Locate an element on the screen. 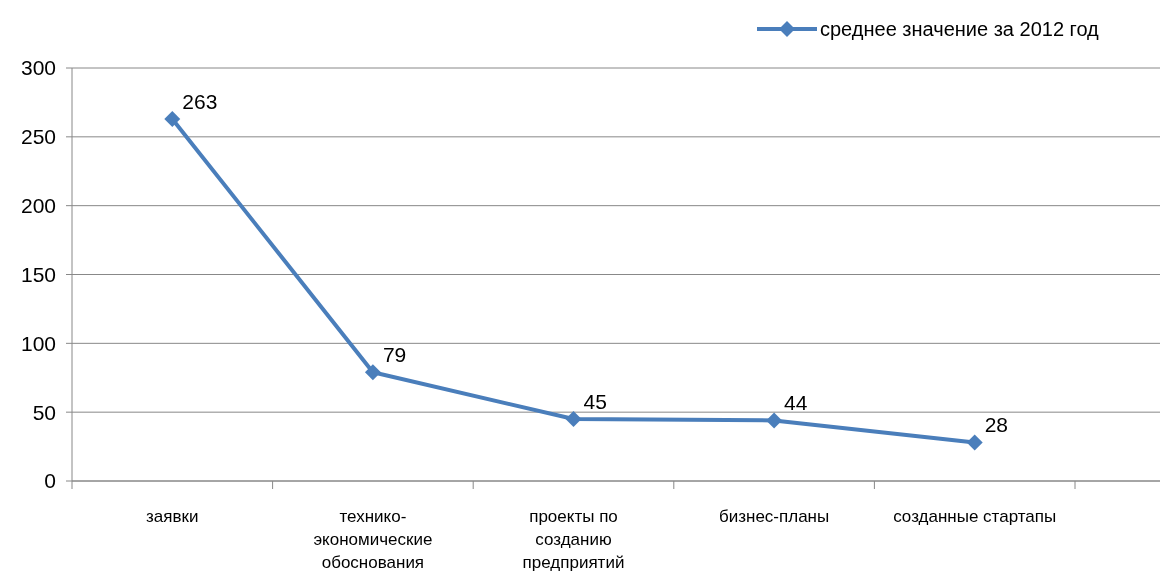 This screenshot has height=588, width=1167. data-label: 44 is located at coordinates (796, 403).